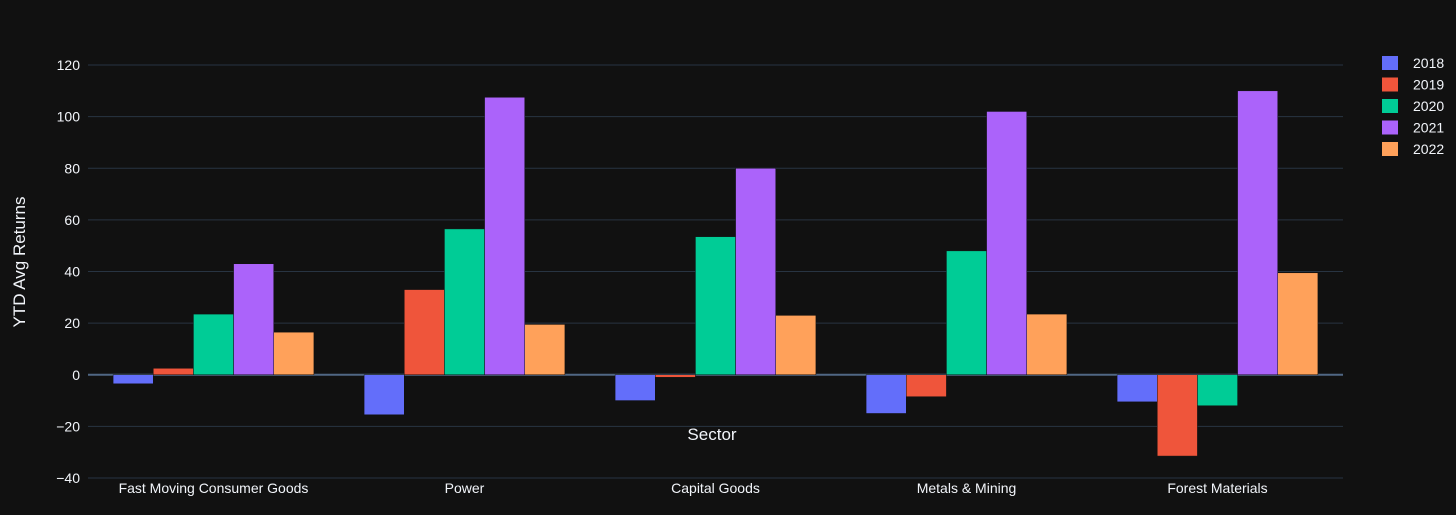 This screenshot has height=515, width=1456. I want to click on y-axis-ticks: −40 −20 0 20 40 60 80 100 120, so click(68, 271).